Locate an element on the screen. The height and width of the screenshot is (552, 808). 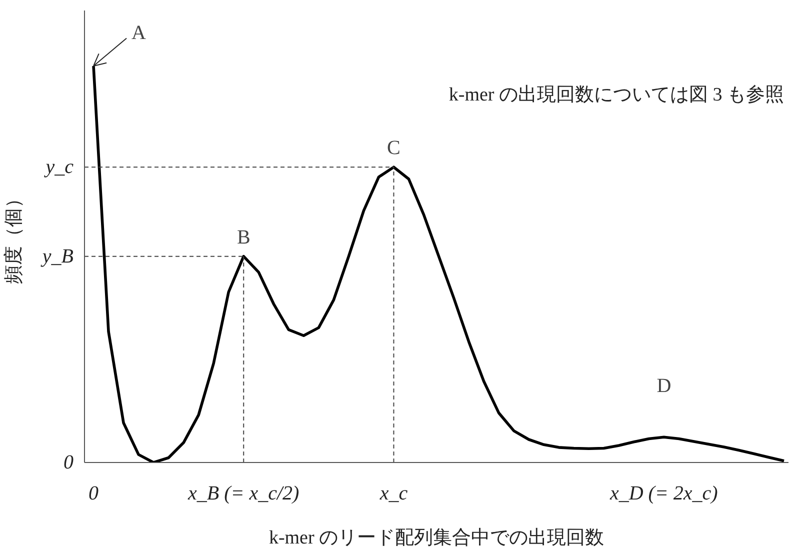
text: 0 is located at coordinates (69, 463).